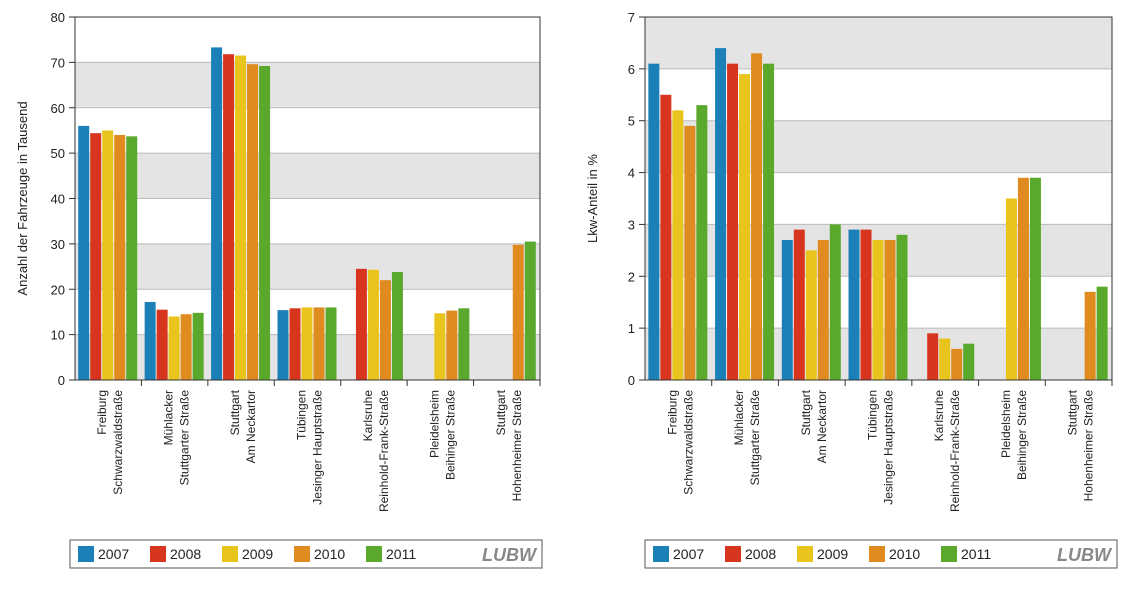 This screenshot has width=1140, height=590. What do you see at coordinates (384, 451) in the screenshot?
I see `x-tick-label: Reinhold-Frank-Straße` at bounding box center [384, 451].